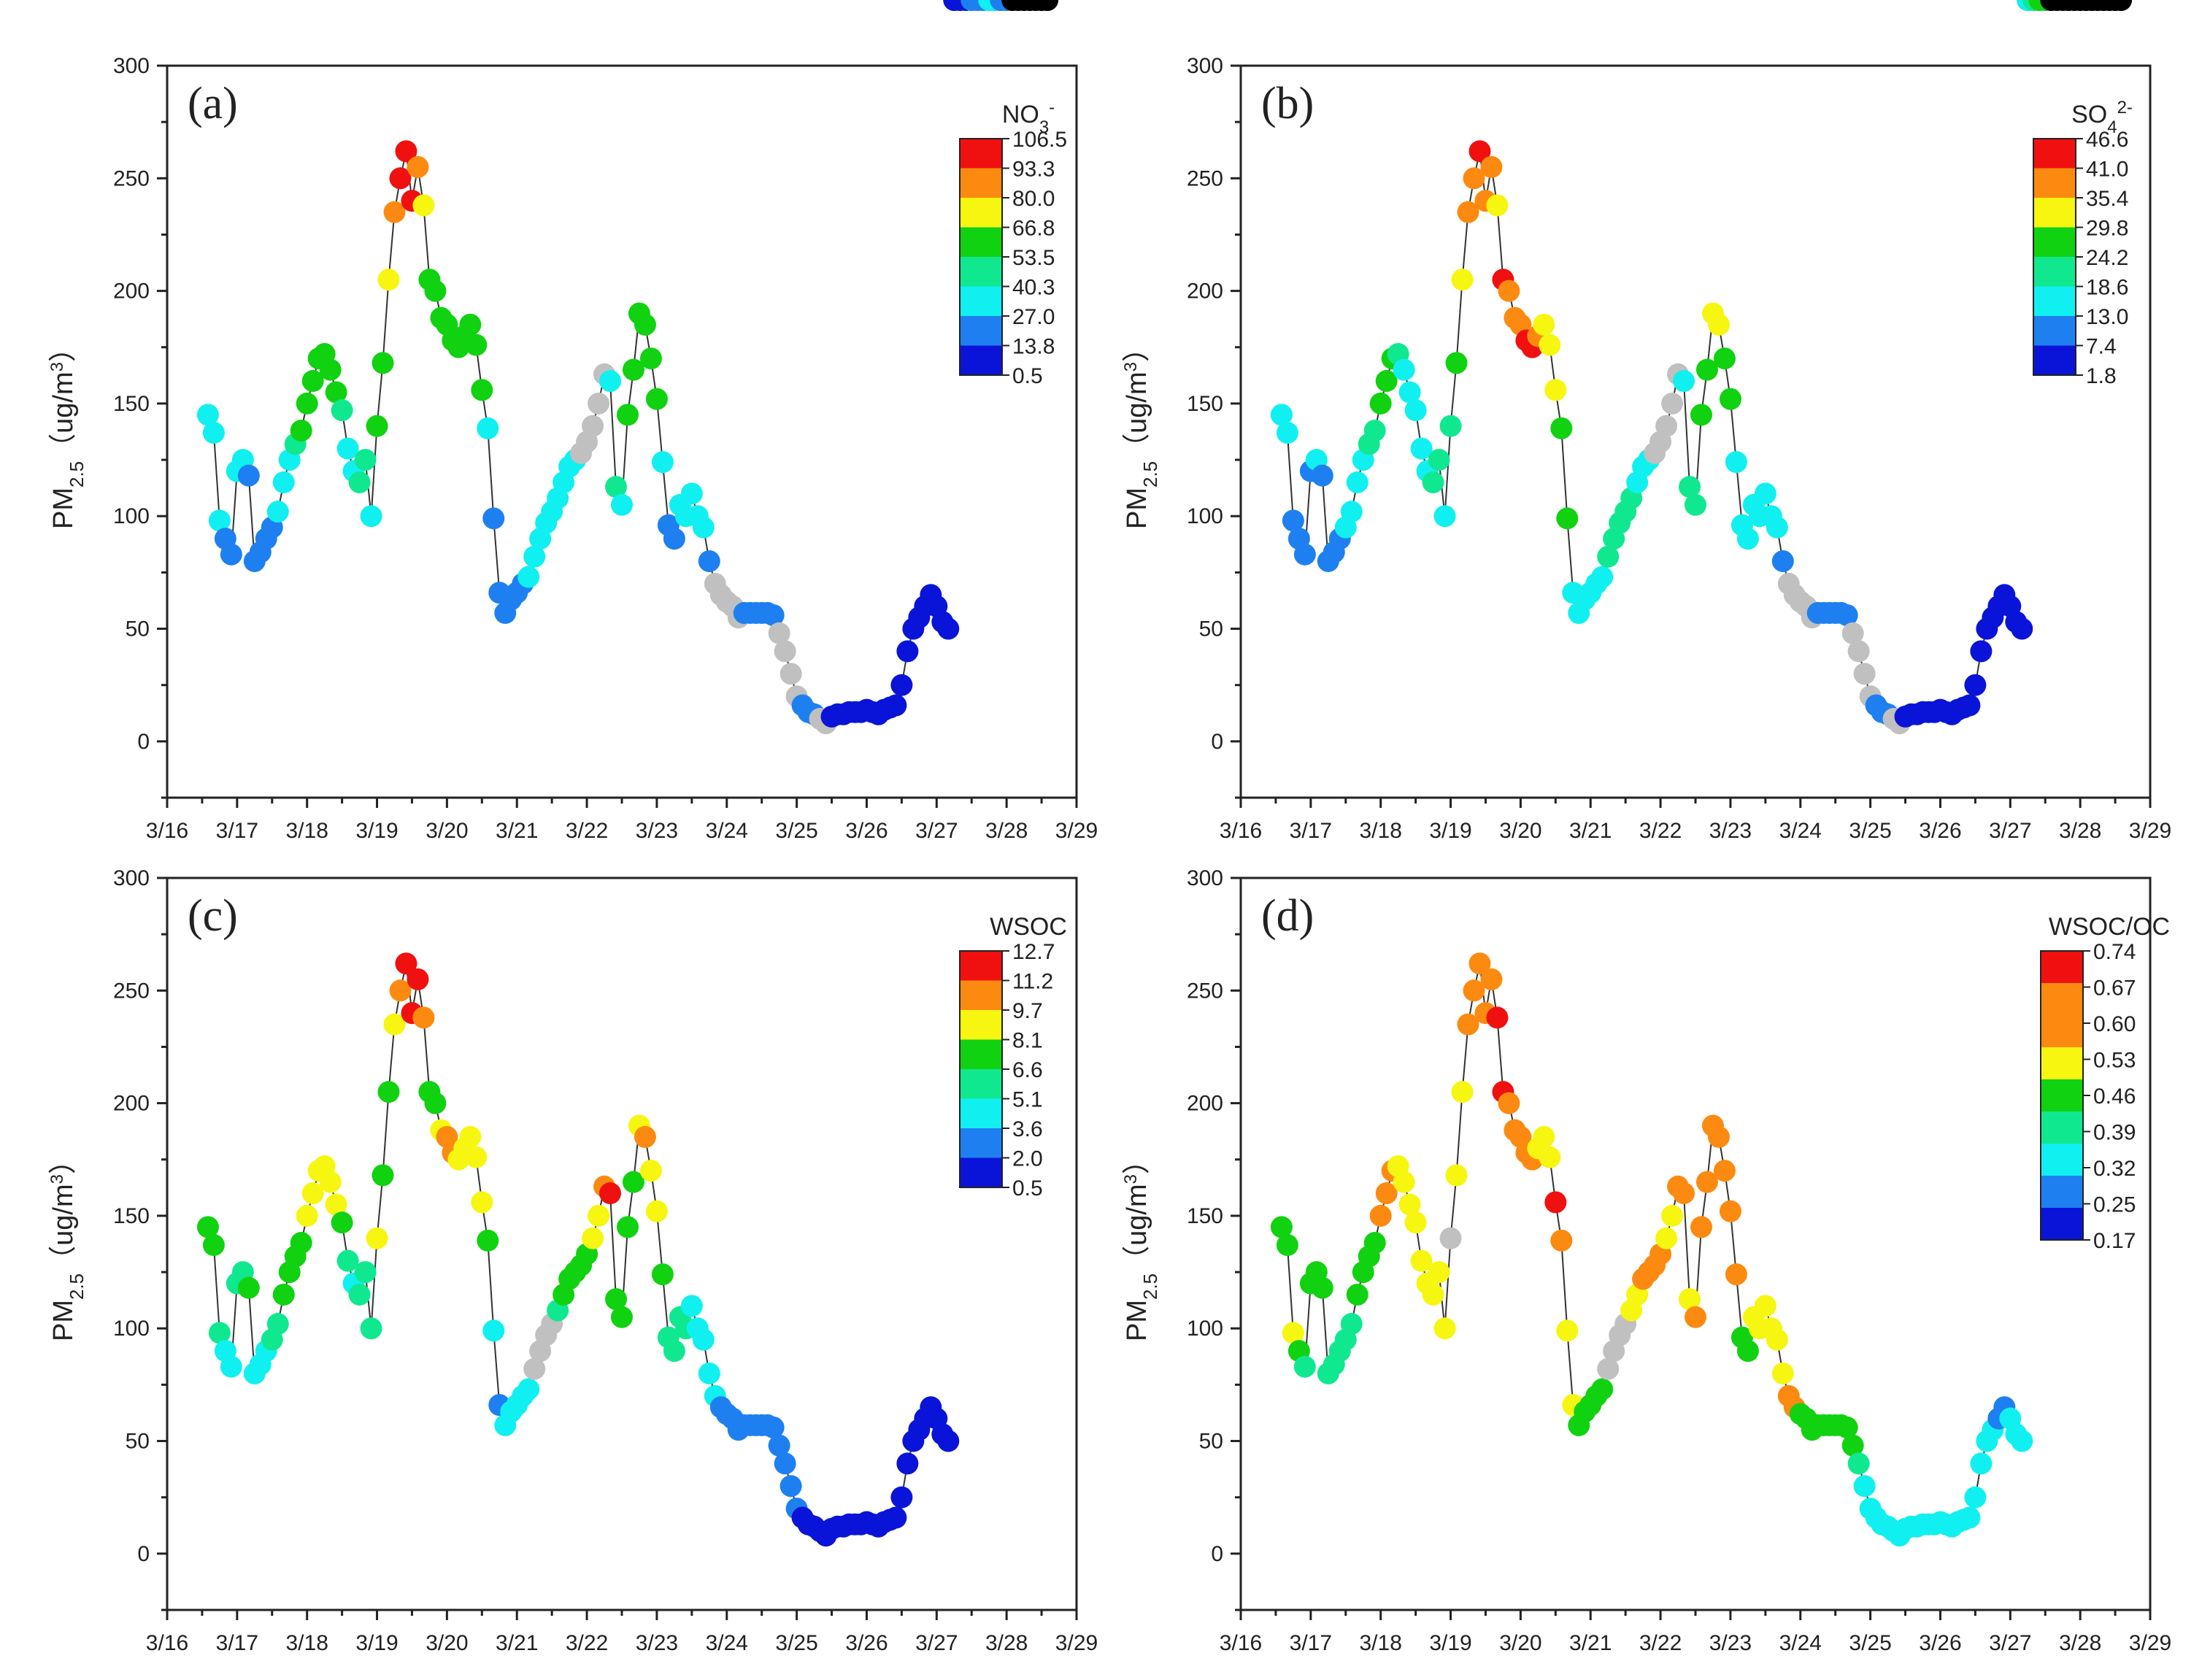 Image resolution: width=2202 pixels, height=1680 pixels. I want to click on legend-tick-label: 0.53, so click(2114, 1061).